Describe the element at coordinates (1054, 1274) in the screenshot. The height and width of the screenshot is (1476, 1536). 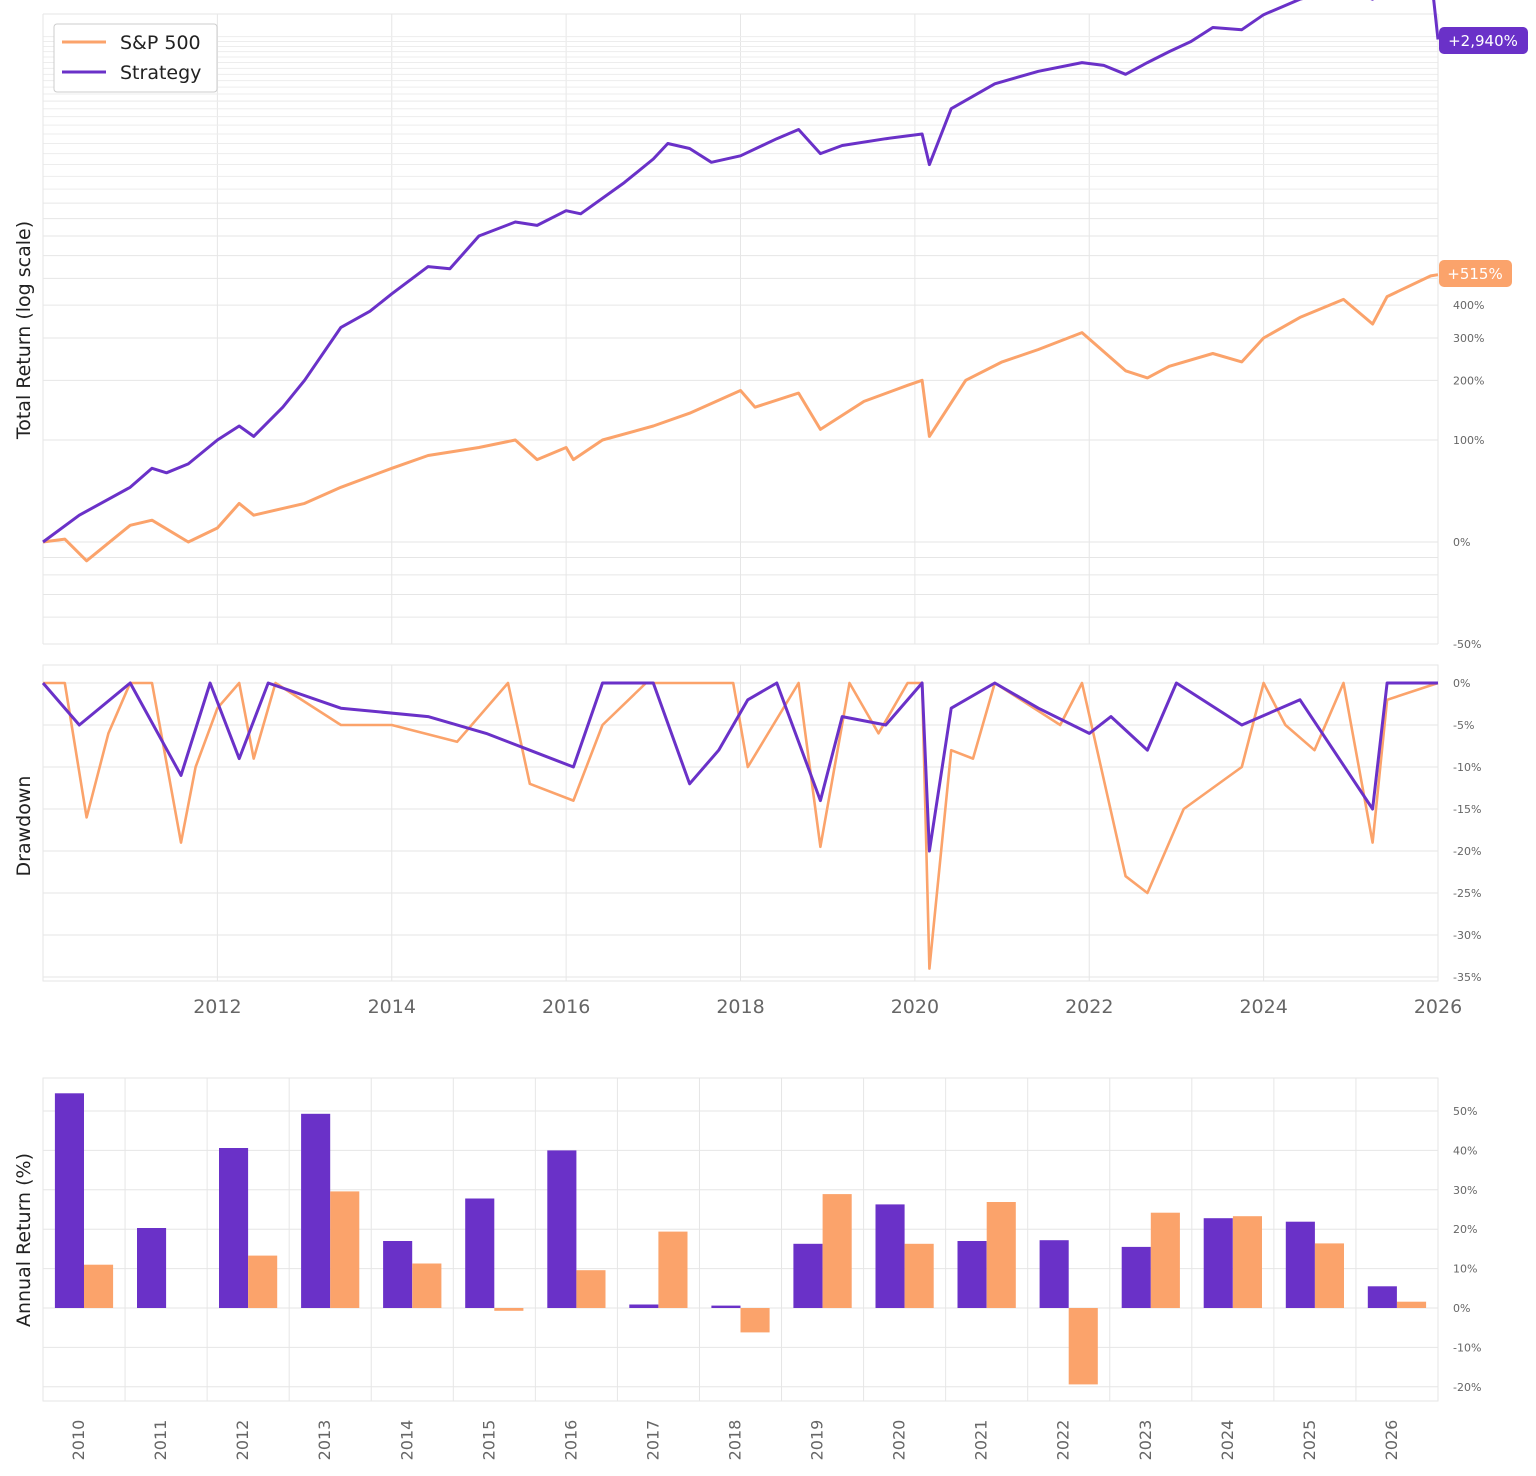
I see `bar-strategy-2022` at that location.